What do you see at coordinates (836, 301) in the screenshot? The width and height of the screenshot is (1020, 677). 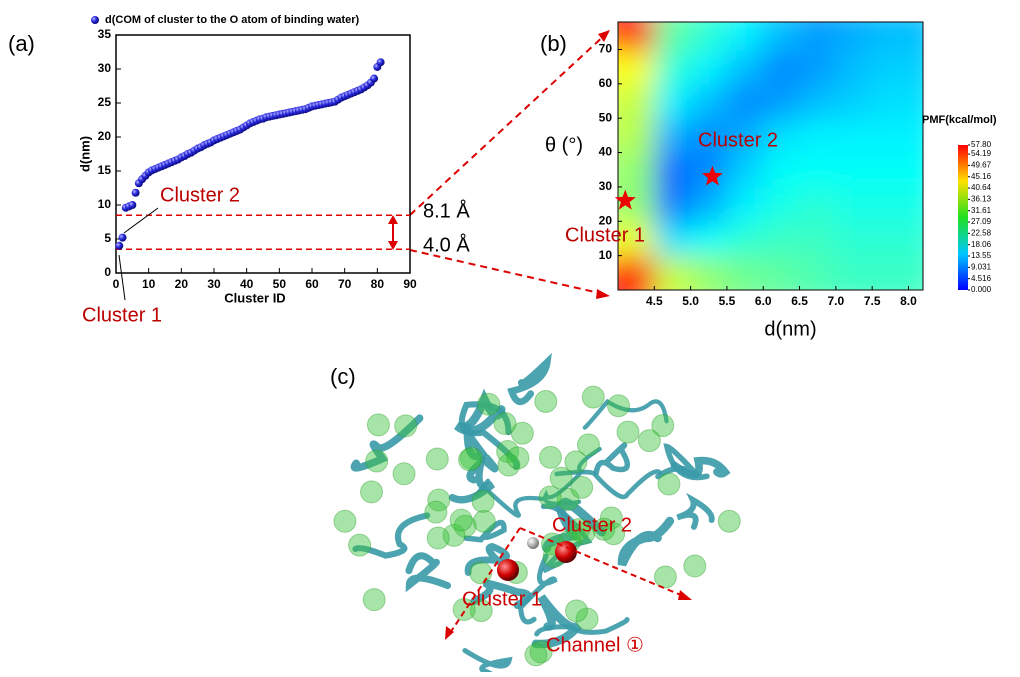 I see `x-tick-label: 7.0` at bounding box center [836, 301].